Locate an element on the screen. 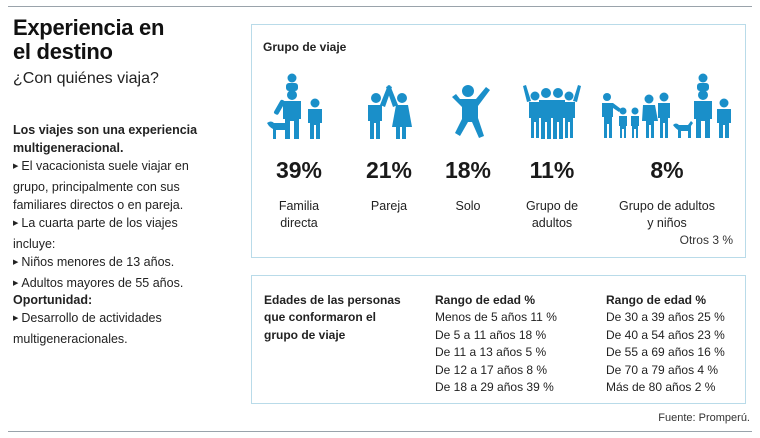 This screenshot has height=438, width=760. group-percent: 11% is located at coordinates (552, 170).